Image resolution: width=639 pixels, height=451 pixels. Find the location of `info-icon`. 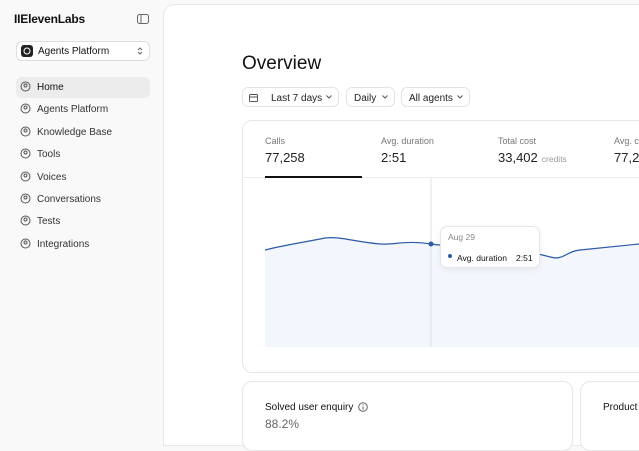

info-icon is located at coordinates (363, 407).